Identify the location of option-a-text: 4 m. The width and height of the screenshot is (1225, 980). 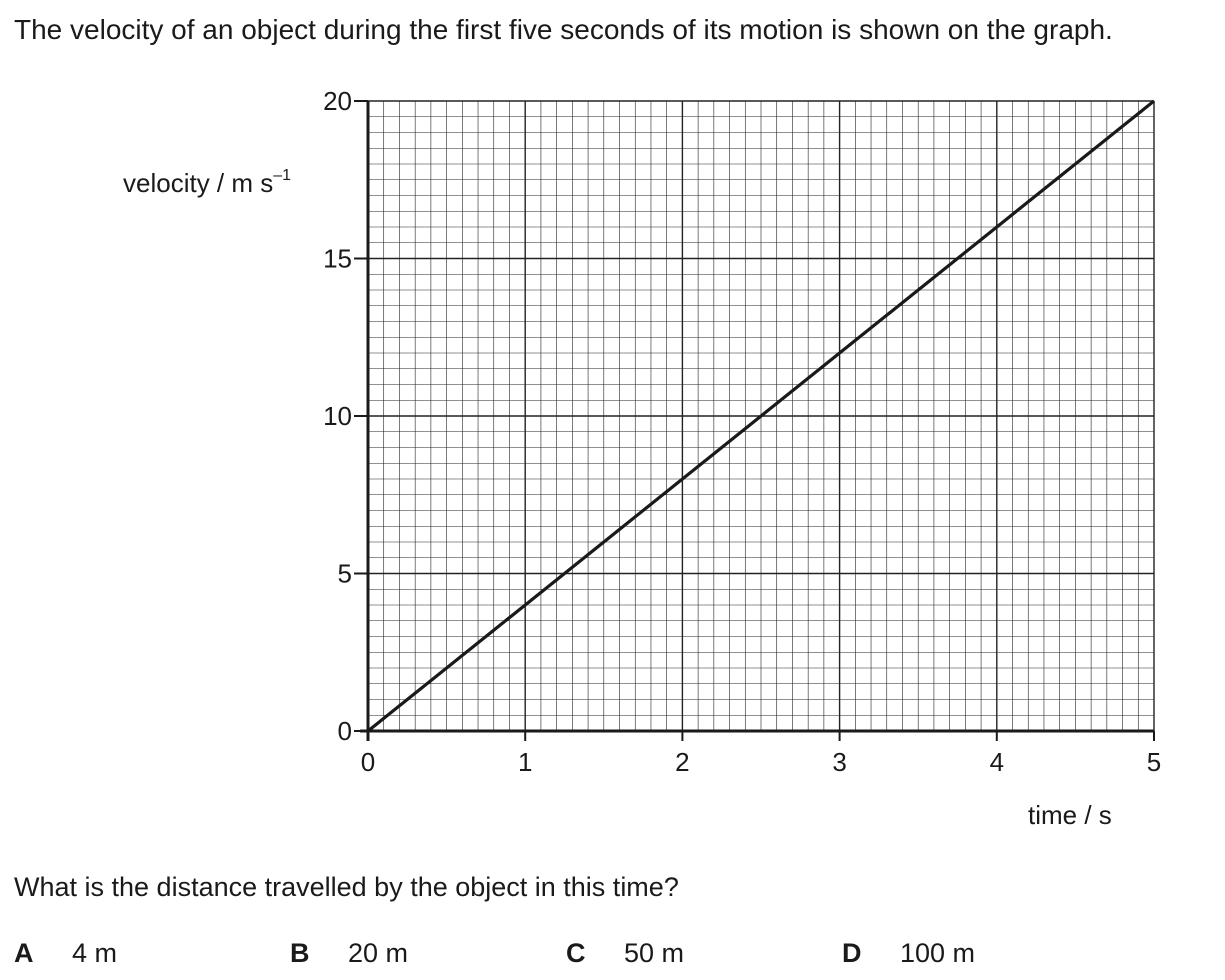
(95, 953).